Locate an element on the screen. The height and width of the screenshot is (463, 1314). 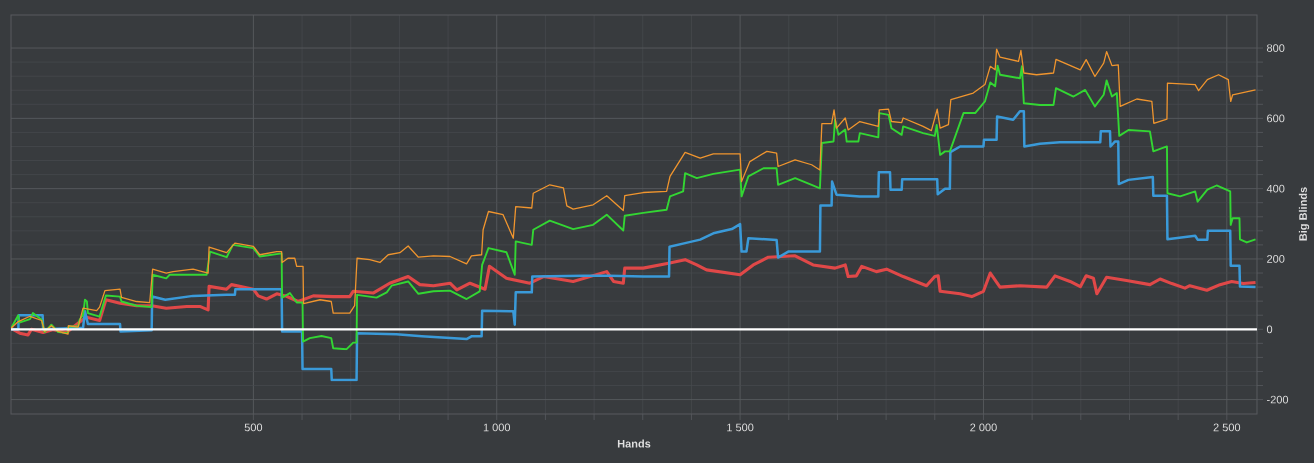
y-tick-label: 200 is located at coordinates (1276, 259).